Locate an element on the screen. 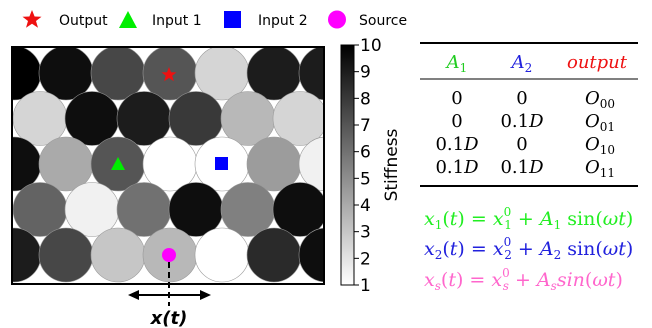 Image resolution: width=652 pixels, height=328 pixels. colorbar-tick-label: 5 is located at coordinates (365, 179).